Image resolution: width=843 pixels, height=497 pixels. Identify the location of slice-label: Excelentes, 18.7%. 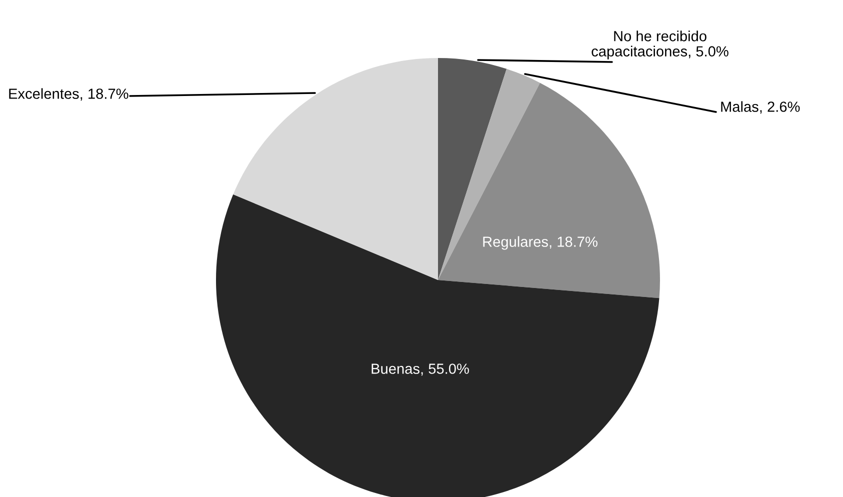
(68, 94).